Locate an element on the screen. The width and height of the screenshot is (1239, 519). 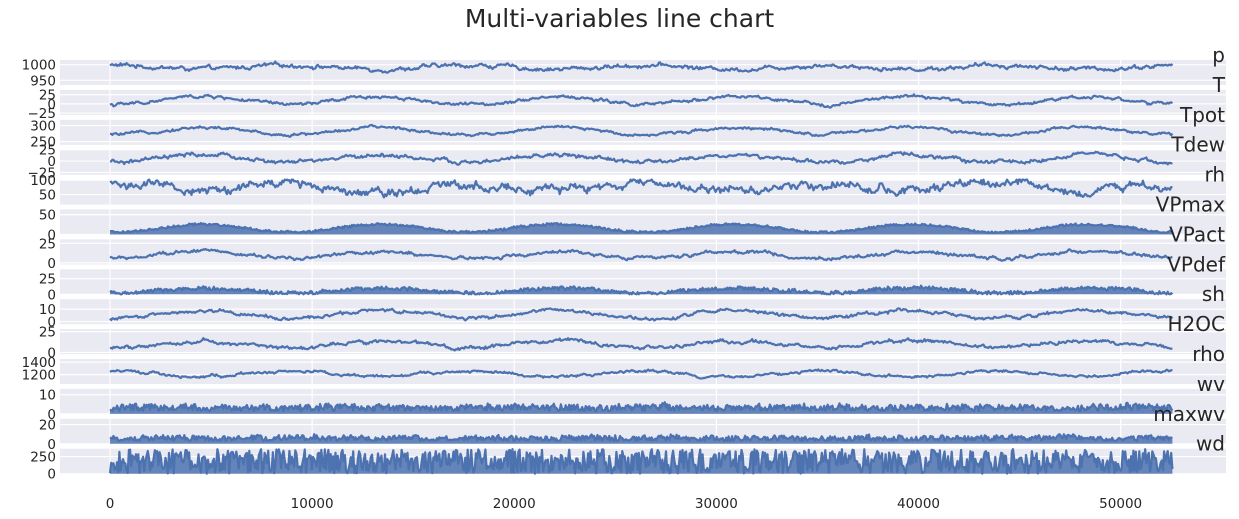
series-line-sh is located at coordinates (641, 314).